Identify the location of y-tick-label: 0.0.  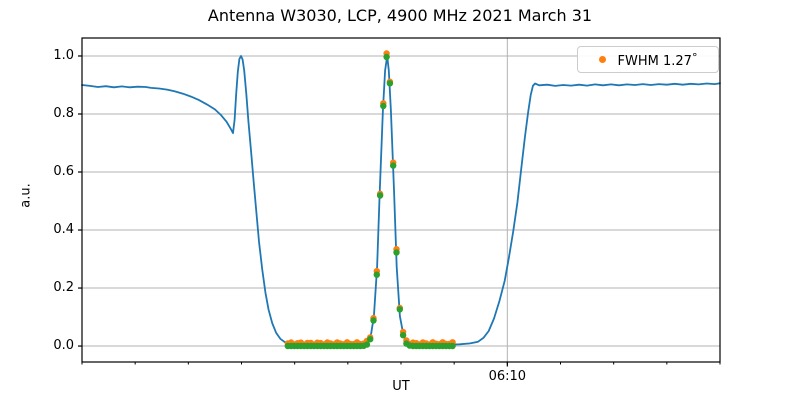
(63, 346).